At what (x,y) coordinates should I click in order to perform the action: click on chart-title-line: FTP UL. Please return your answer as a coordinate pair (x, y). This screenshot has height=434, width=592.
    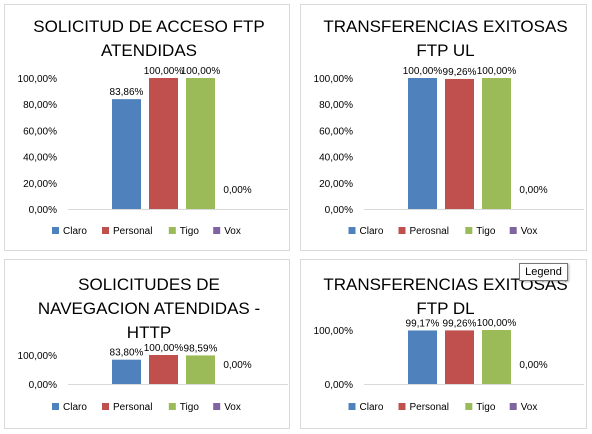
    Looking at the image, I should click on (445, 50).